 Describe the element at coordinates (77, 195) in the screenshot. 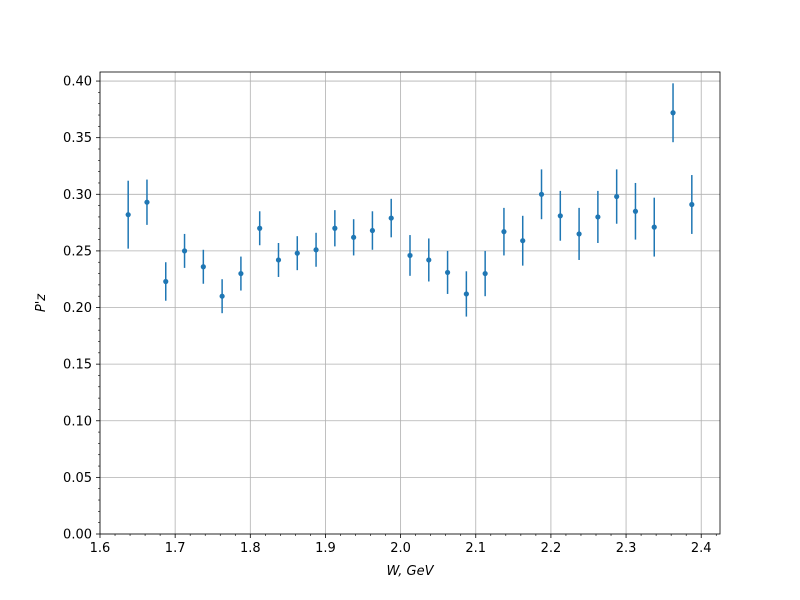

I see `y-tick-label: 0.30` at that location.